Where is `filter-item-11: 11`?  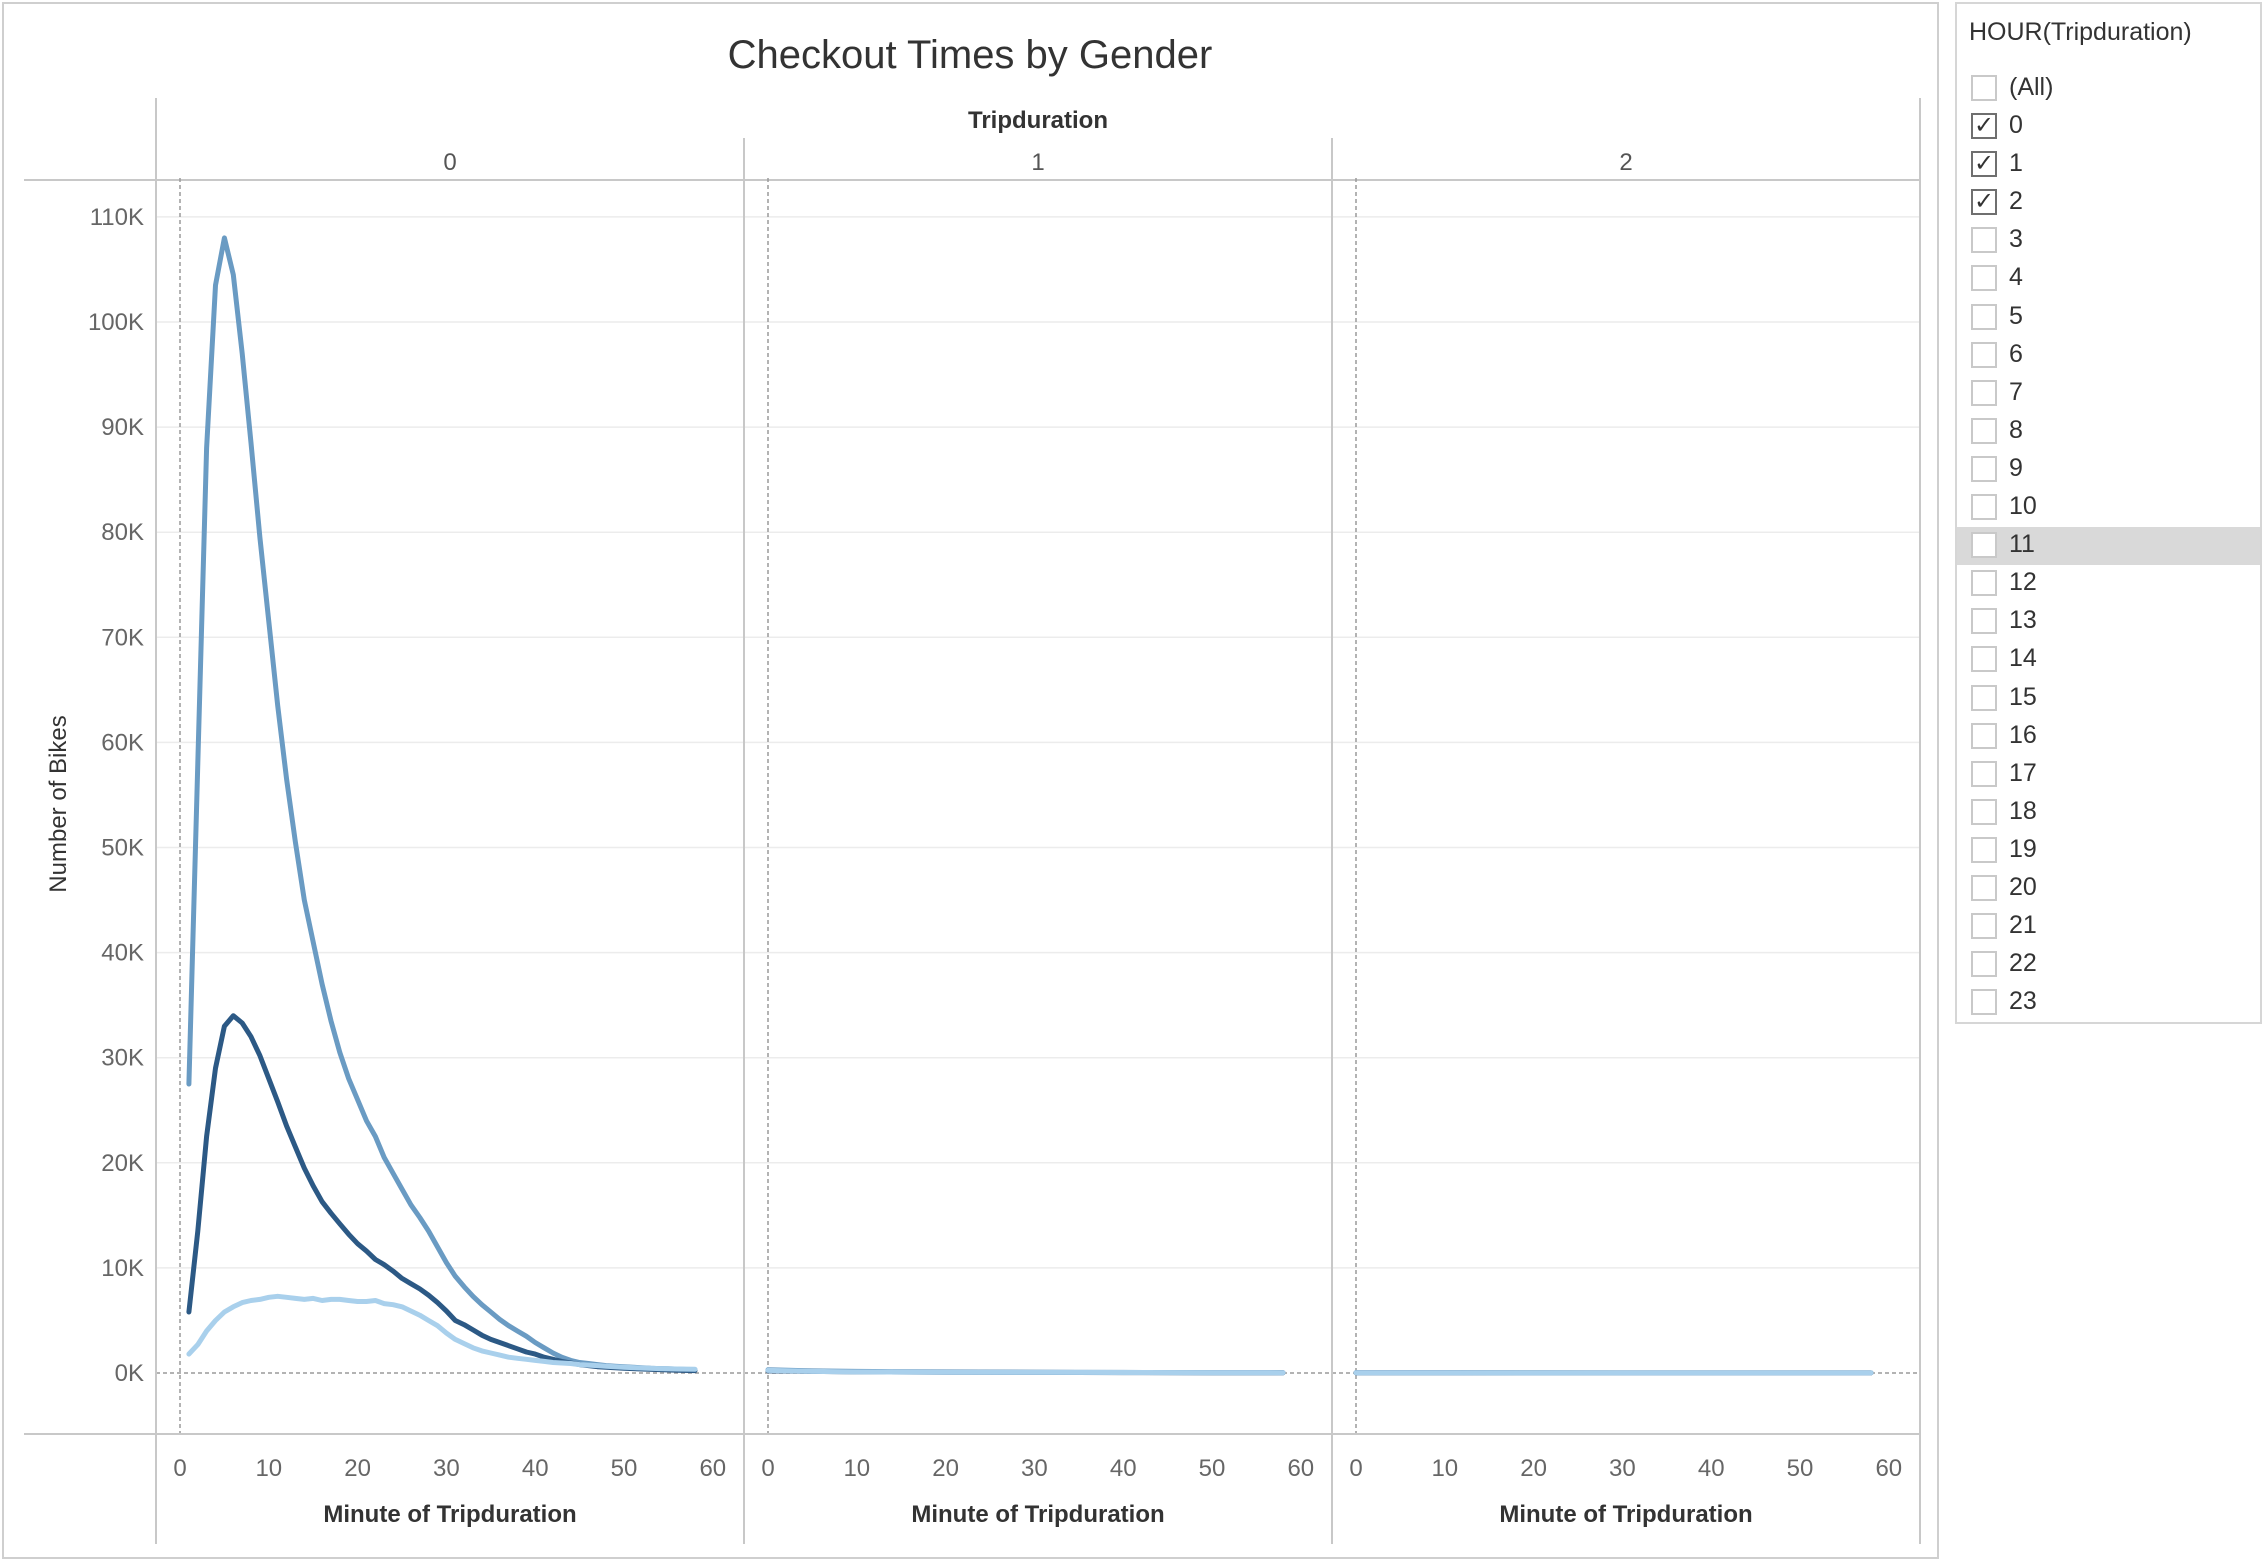 filter-item-11: 11 is located at coordinates (2108, 546).